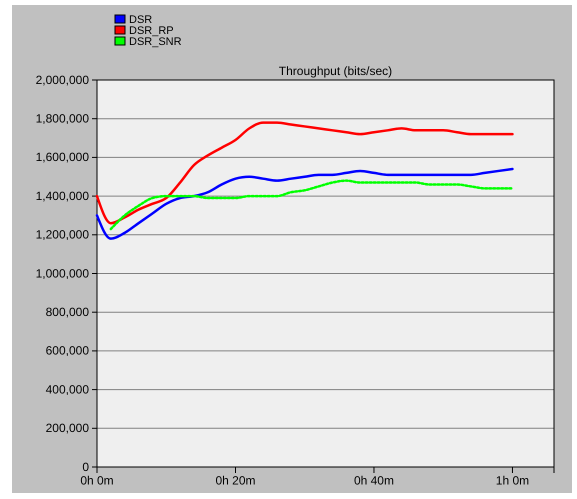 This screenshot has height=499, width=577. Describe the element at coordinates (513, 481) in the screenshot. I see `x-tick-label: 1h 0m` at that location.